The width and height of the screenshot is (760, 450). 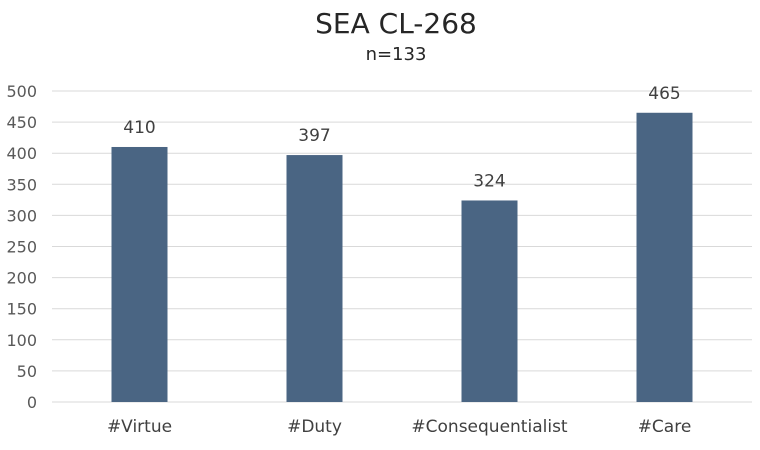 What do you see at coordinates (32, 402) in the screenshot?
I see `y-tick-label: 0` at bounding box center [32, 402].